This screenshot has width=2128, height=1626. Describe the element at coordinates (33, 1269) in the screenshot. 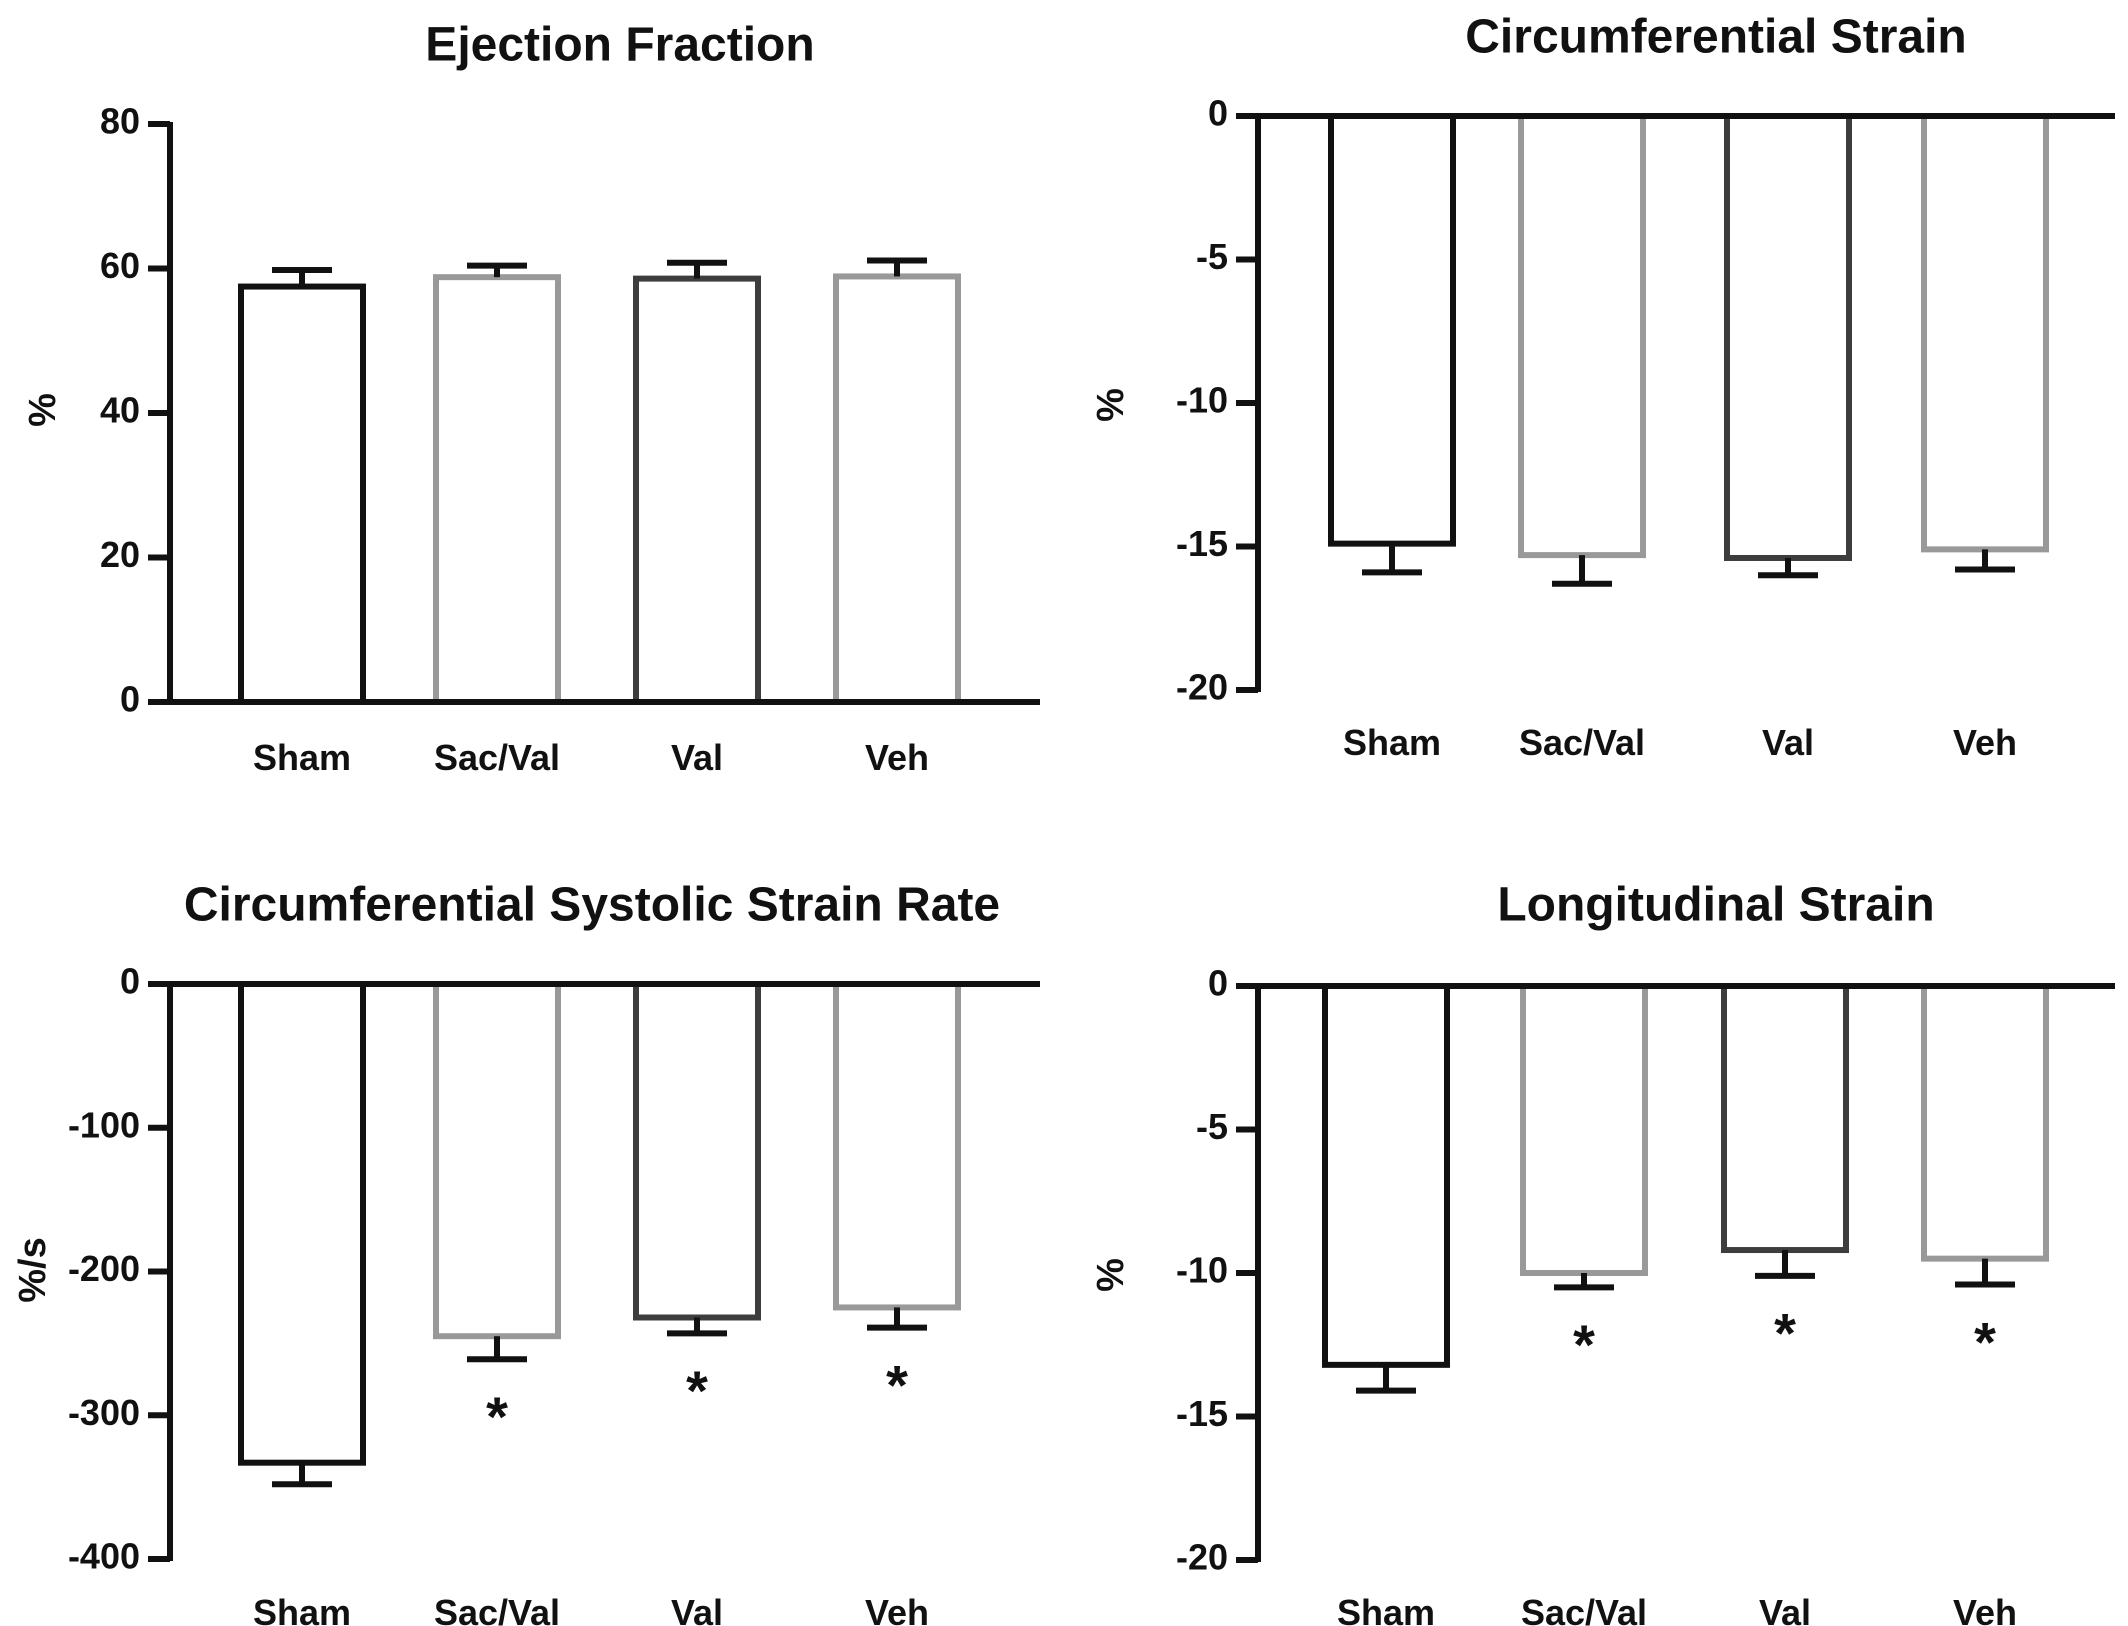

I see `y-axis-label: %/s` at that location.